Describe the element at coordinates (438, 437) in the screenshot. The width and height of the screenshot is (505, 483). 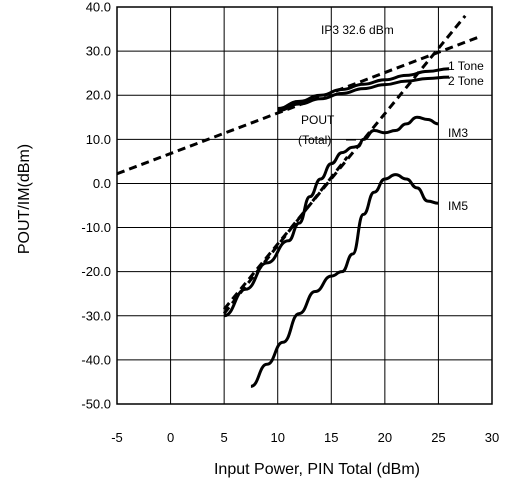
I see `x-tick-label: 25` at that location.